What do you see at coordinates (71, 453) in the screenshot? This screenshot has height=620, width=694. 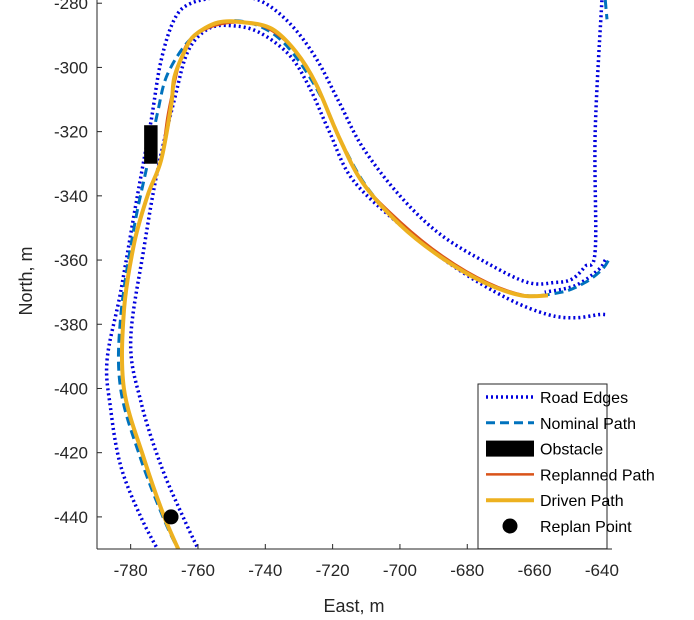 I see `y-tick-label: -420` at bounding box center [71, 453].